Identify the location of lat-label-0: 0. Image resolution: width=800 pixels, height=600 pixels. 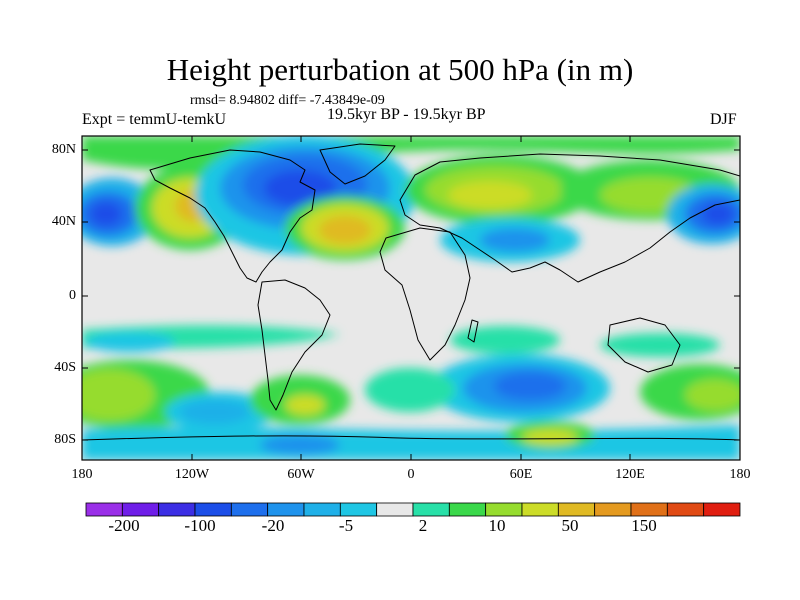
(72, 295).